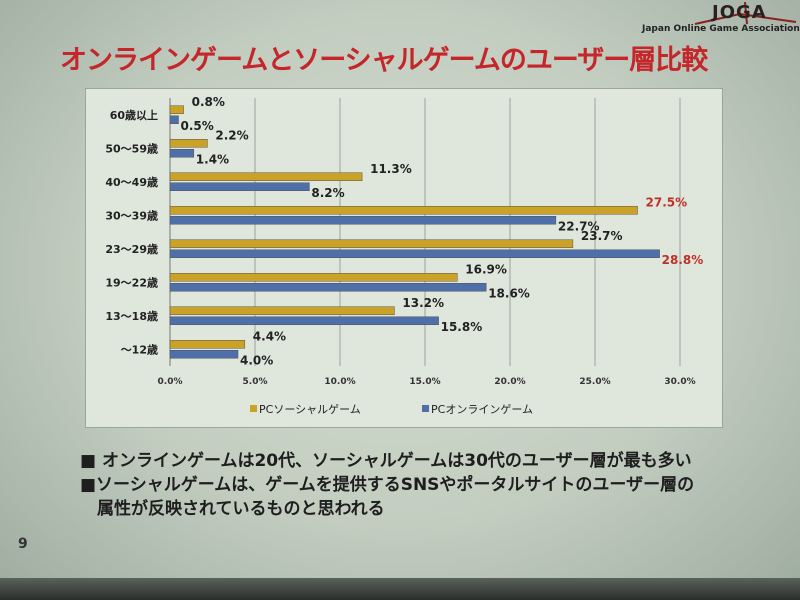 The image size is (800, 600). I want to click on logo-subtitle: Japan Online Game Association, so click(721, 29).